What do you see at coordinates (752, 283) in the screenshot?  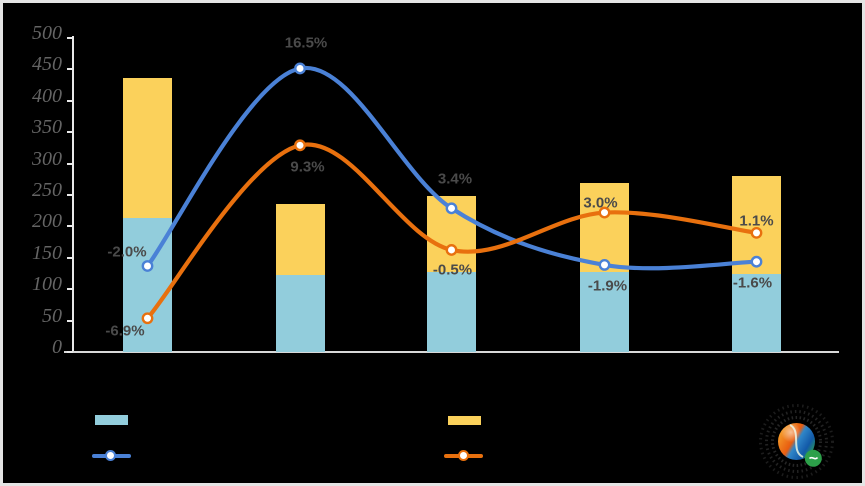 I see `line-blue-data-label: -1.6%` at bounding box center [752, 283].